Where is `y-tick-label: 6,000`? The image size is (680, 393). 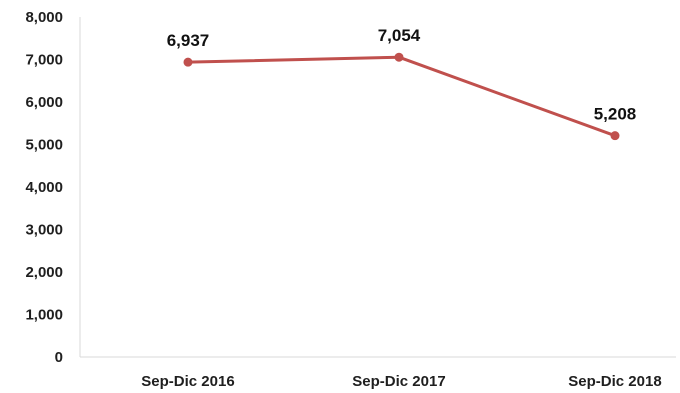 y-tick-label: 6,000 is located at coordinates (44, 102).